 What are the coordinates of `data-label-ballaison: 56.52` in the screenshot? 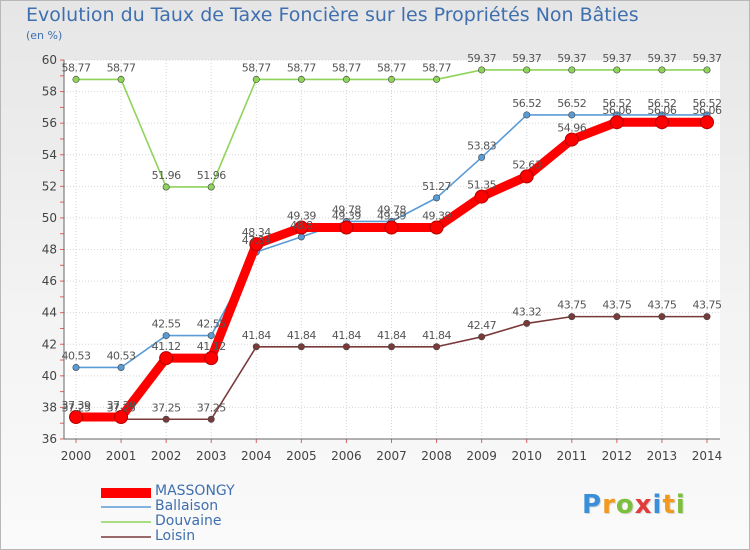 It's located at (616, 103).